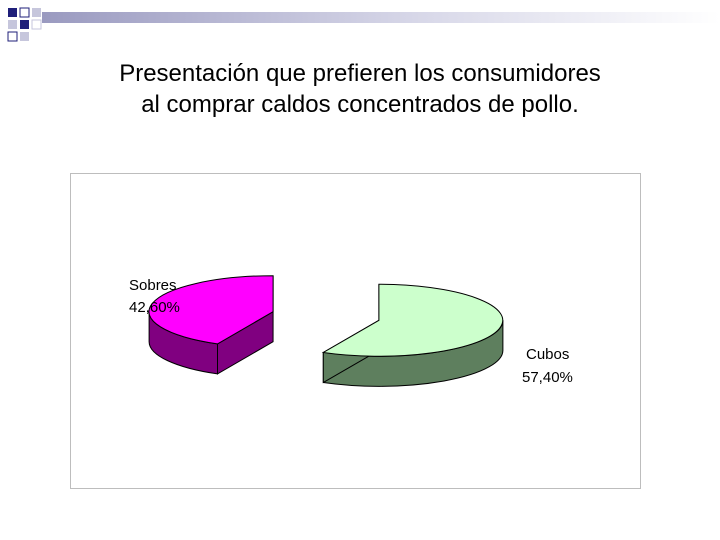  What do you see at coordinates (211, 310) in the screenshot?
I see `slice-sobres` at bounding box center [211, 310].